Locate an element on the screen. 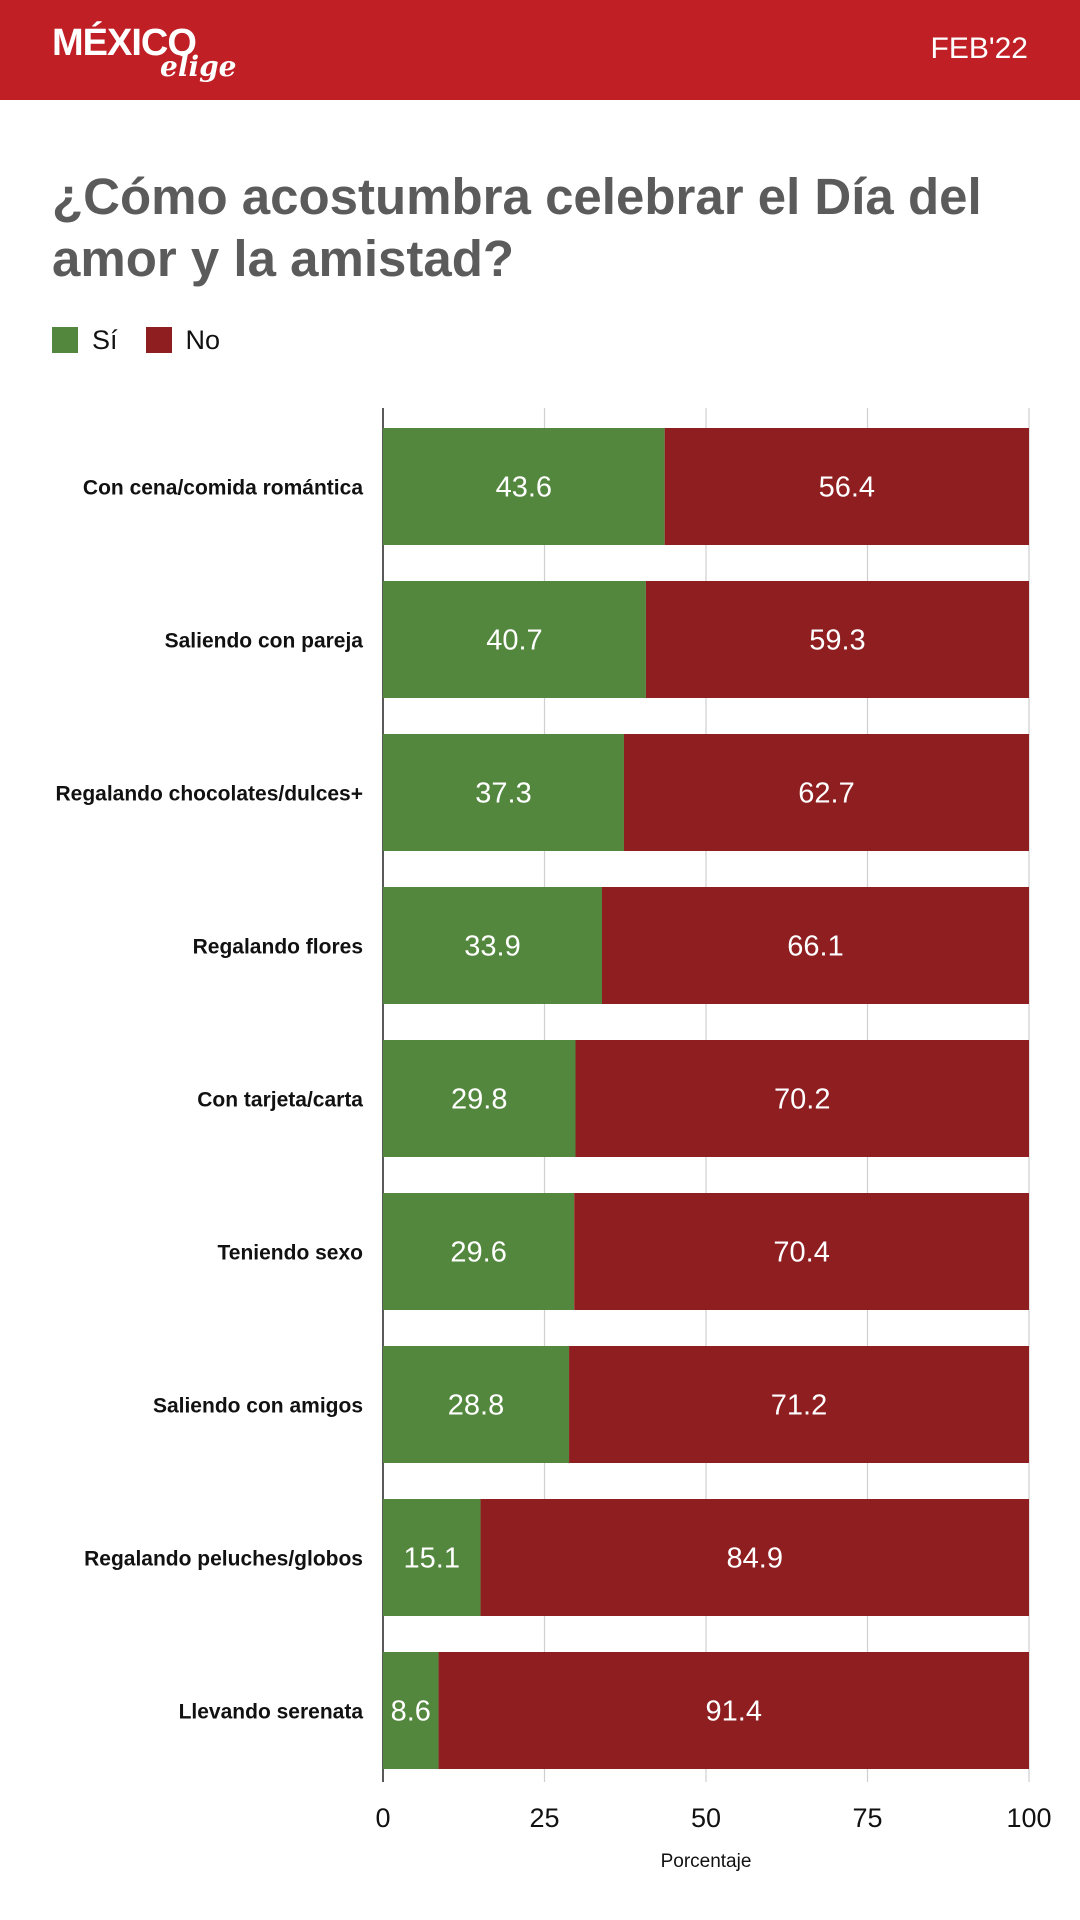 The image size is (1080, 1920). category-label: Saliendo con amigos is located at coordinates (258, 1406).